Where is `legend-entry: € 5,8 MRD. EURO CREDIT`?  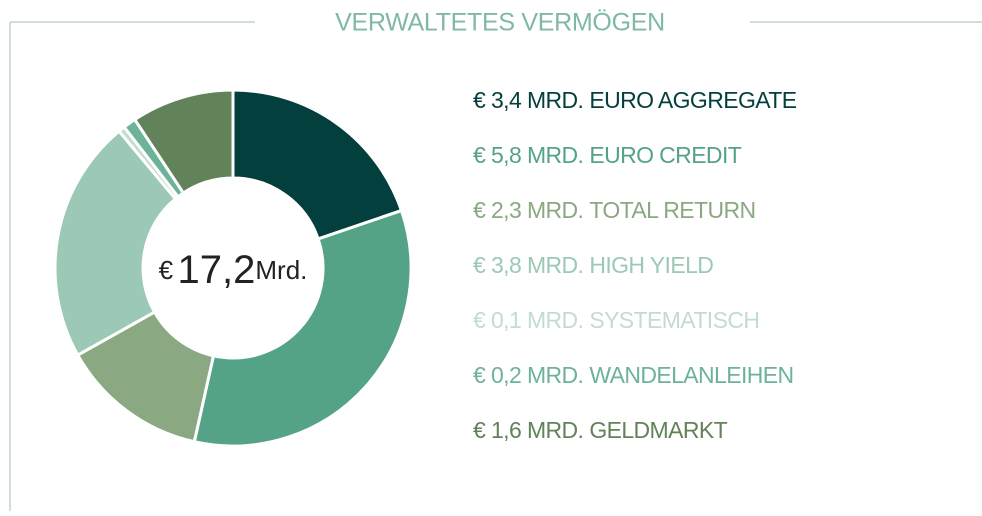
legend-entry: € 5,8 MRD. EURO CREDIT is located at coordinates (607, 155).